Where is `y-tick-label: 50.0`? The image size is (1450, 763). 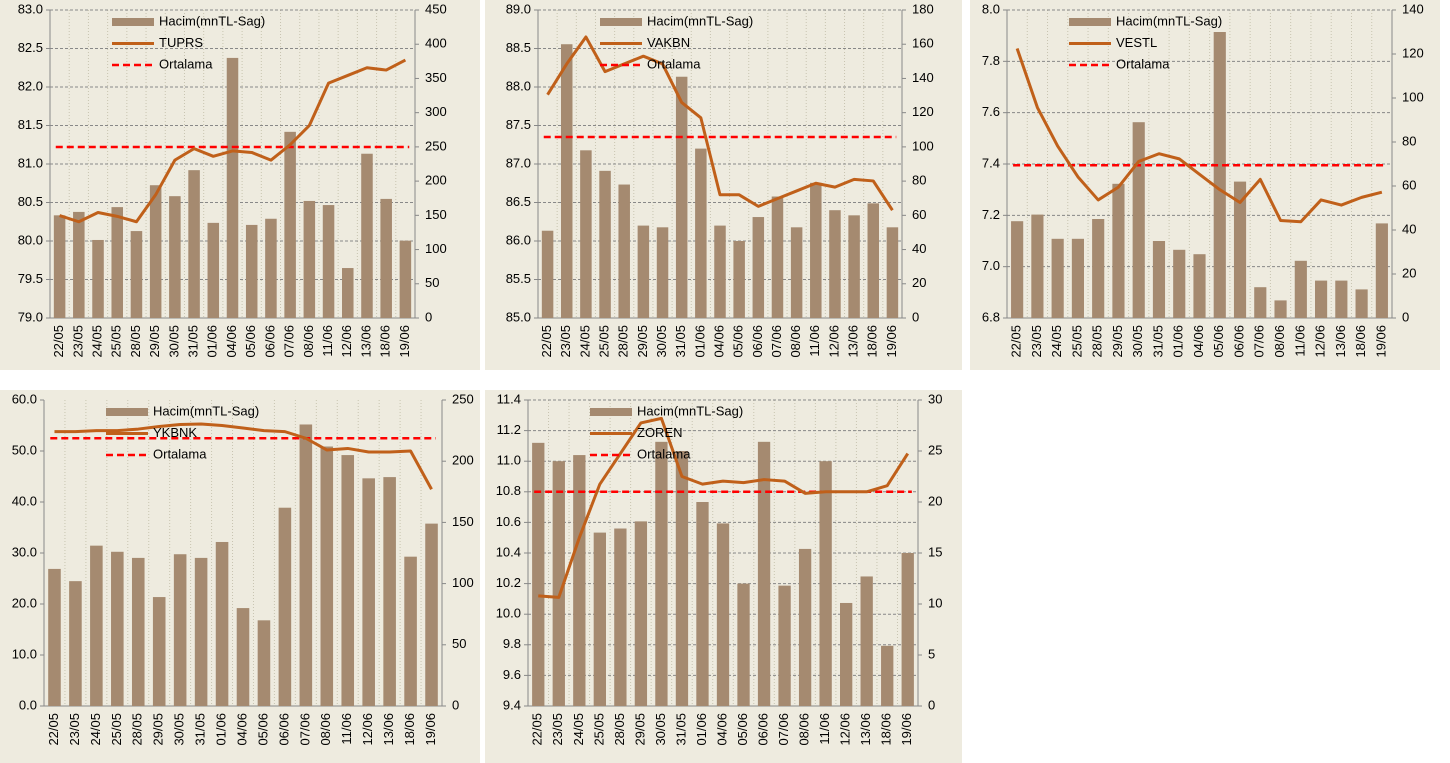 y-tick-label: 50.0 is located at coordinates (24, 449).